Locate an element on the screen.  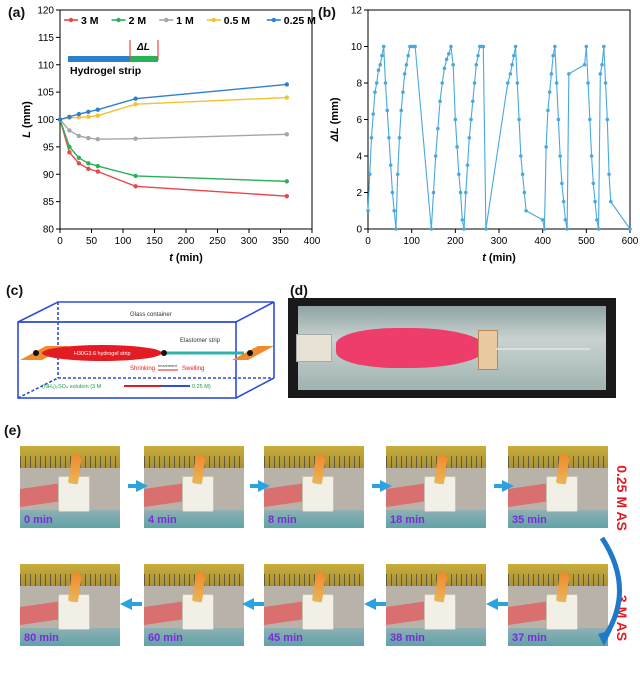
x-tick-label: 100 is located at coordinates (411, 241).